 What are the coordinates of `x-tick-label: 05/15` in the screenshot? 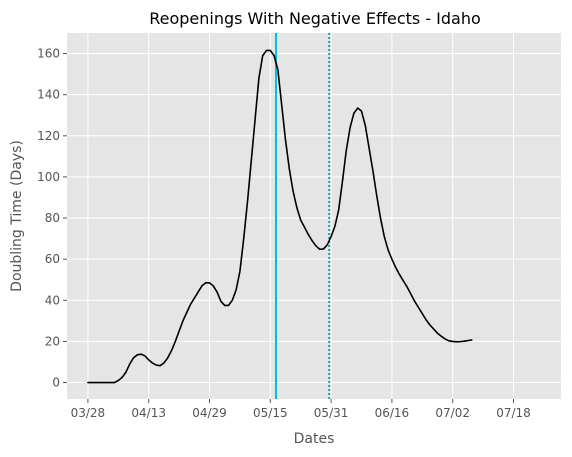 It's located at (270, 413).